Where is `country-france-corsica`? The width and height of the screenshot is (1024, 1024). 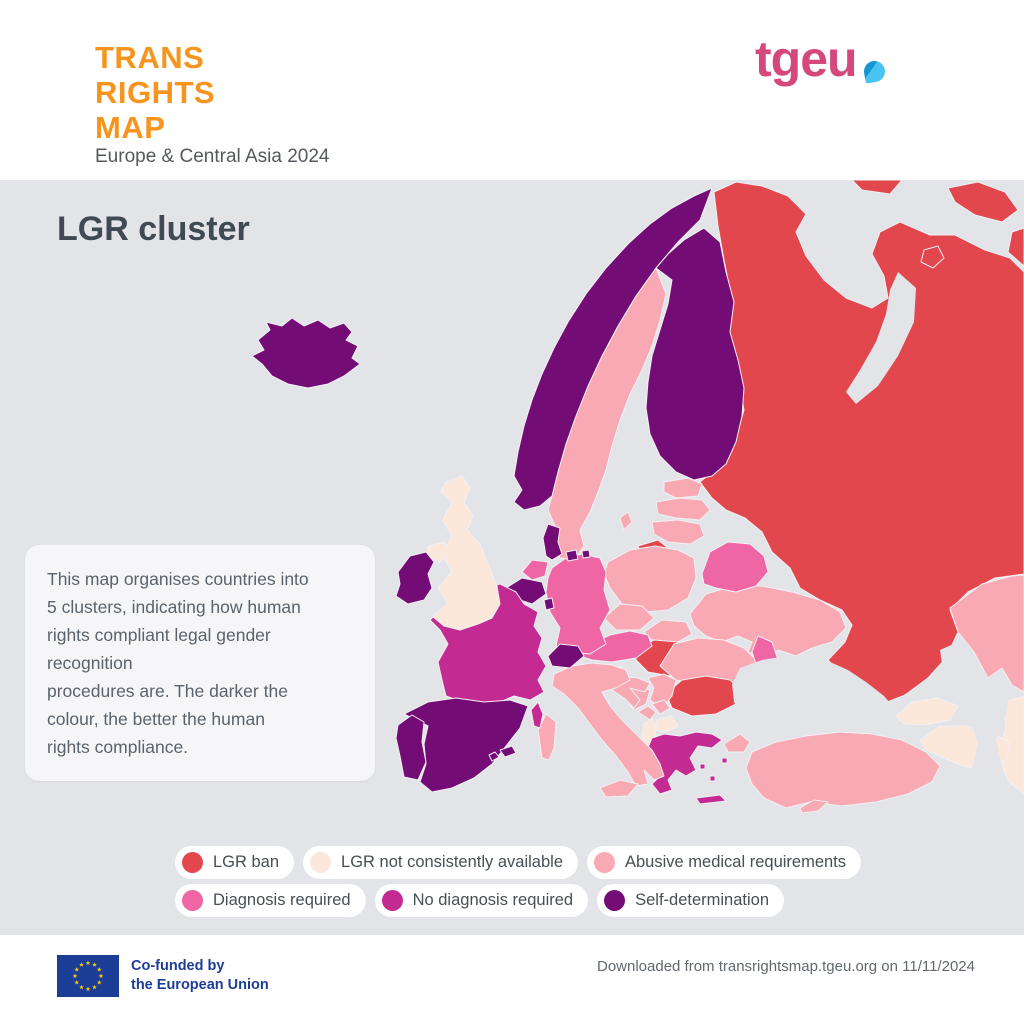 country-france-corsica is located at coordinates (537, 715).